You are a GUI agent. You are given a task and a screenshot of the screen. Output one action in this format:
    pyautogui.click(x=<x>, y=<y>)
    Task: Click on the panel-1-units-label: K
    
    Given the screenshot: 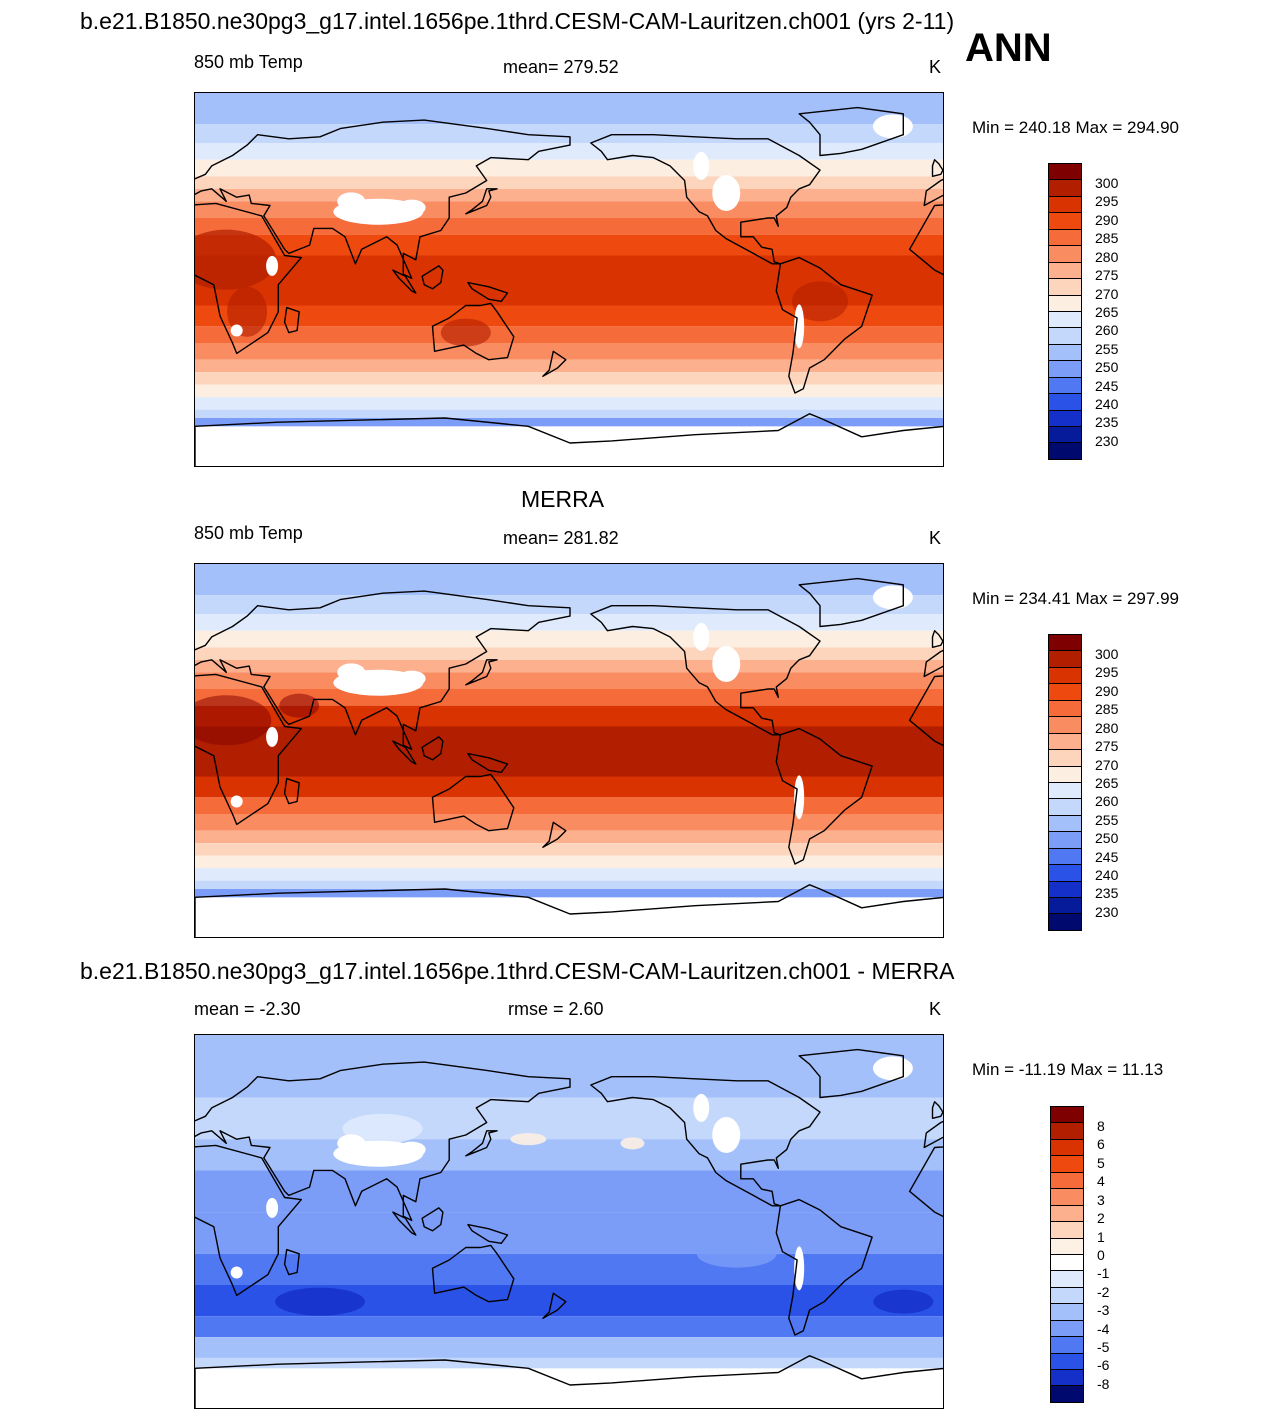 What is the action you would take?
    pyautogui.click(x=935, y=67)
    